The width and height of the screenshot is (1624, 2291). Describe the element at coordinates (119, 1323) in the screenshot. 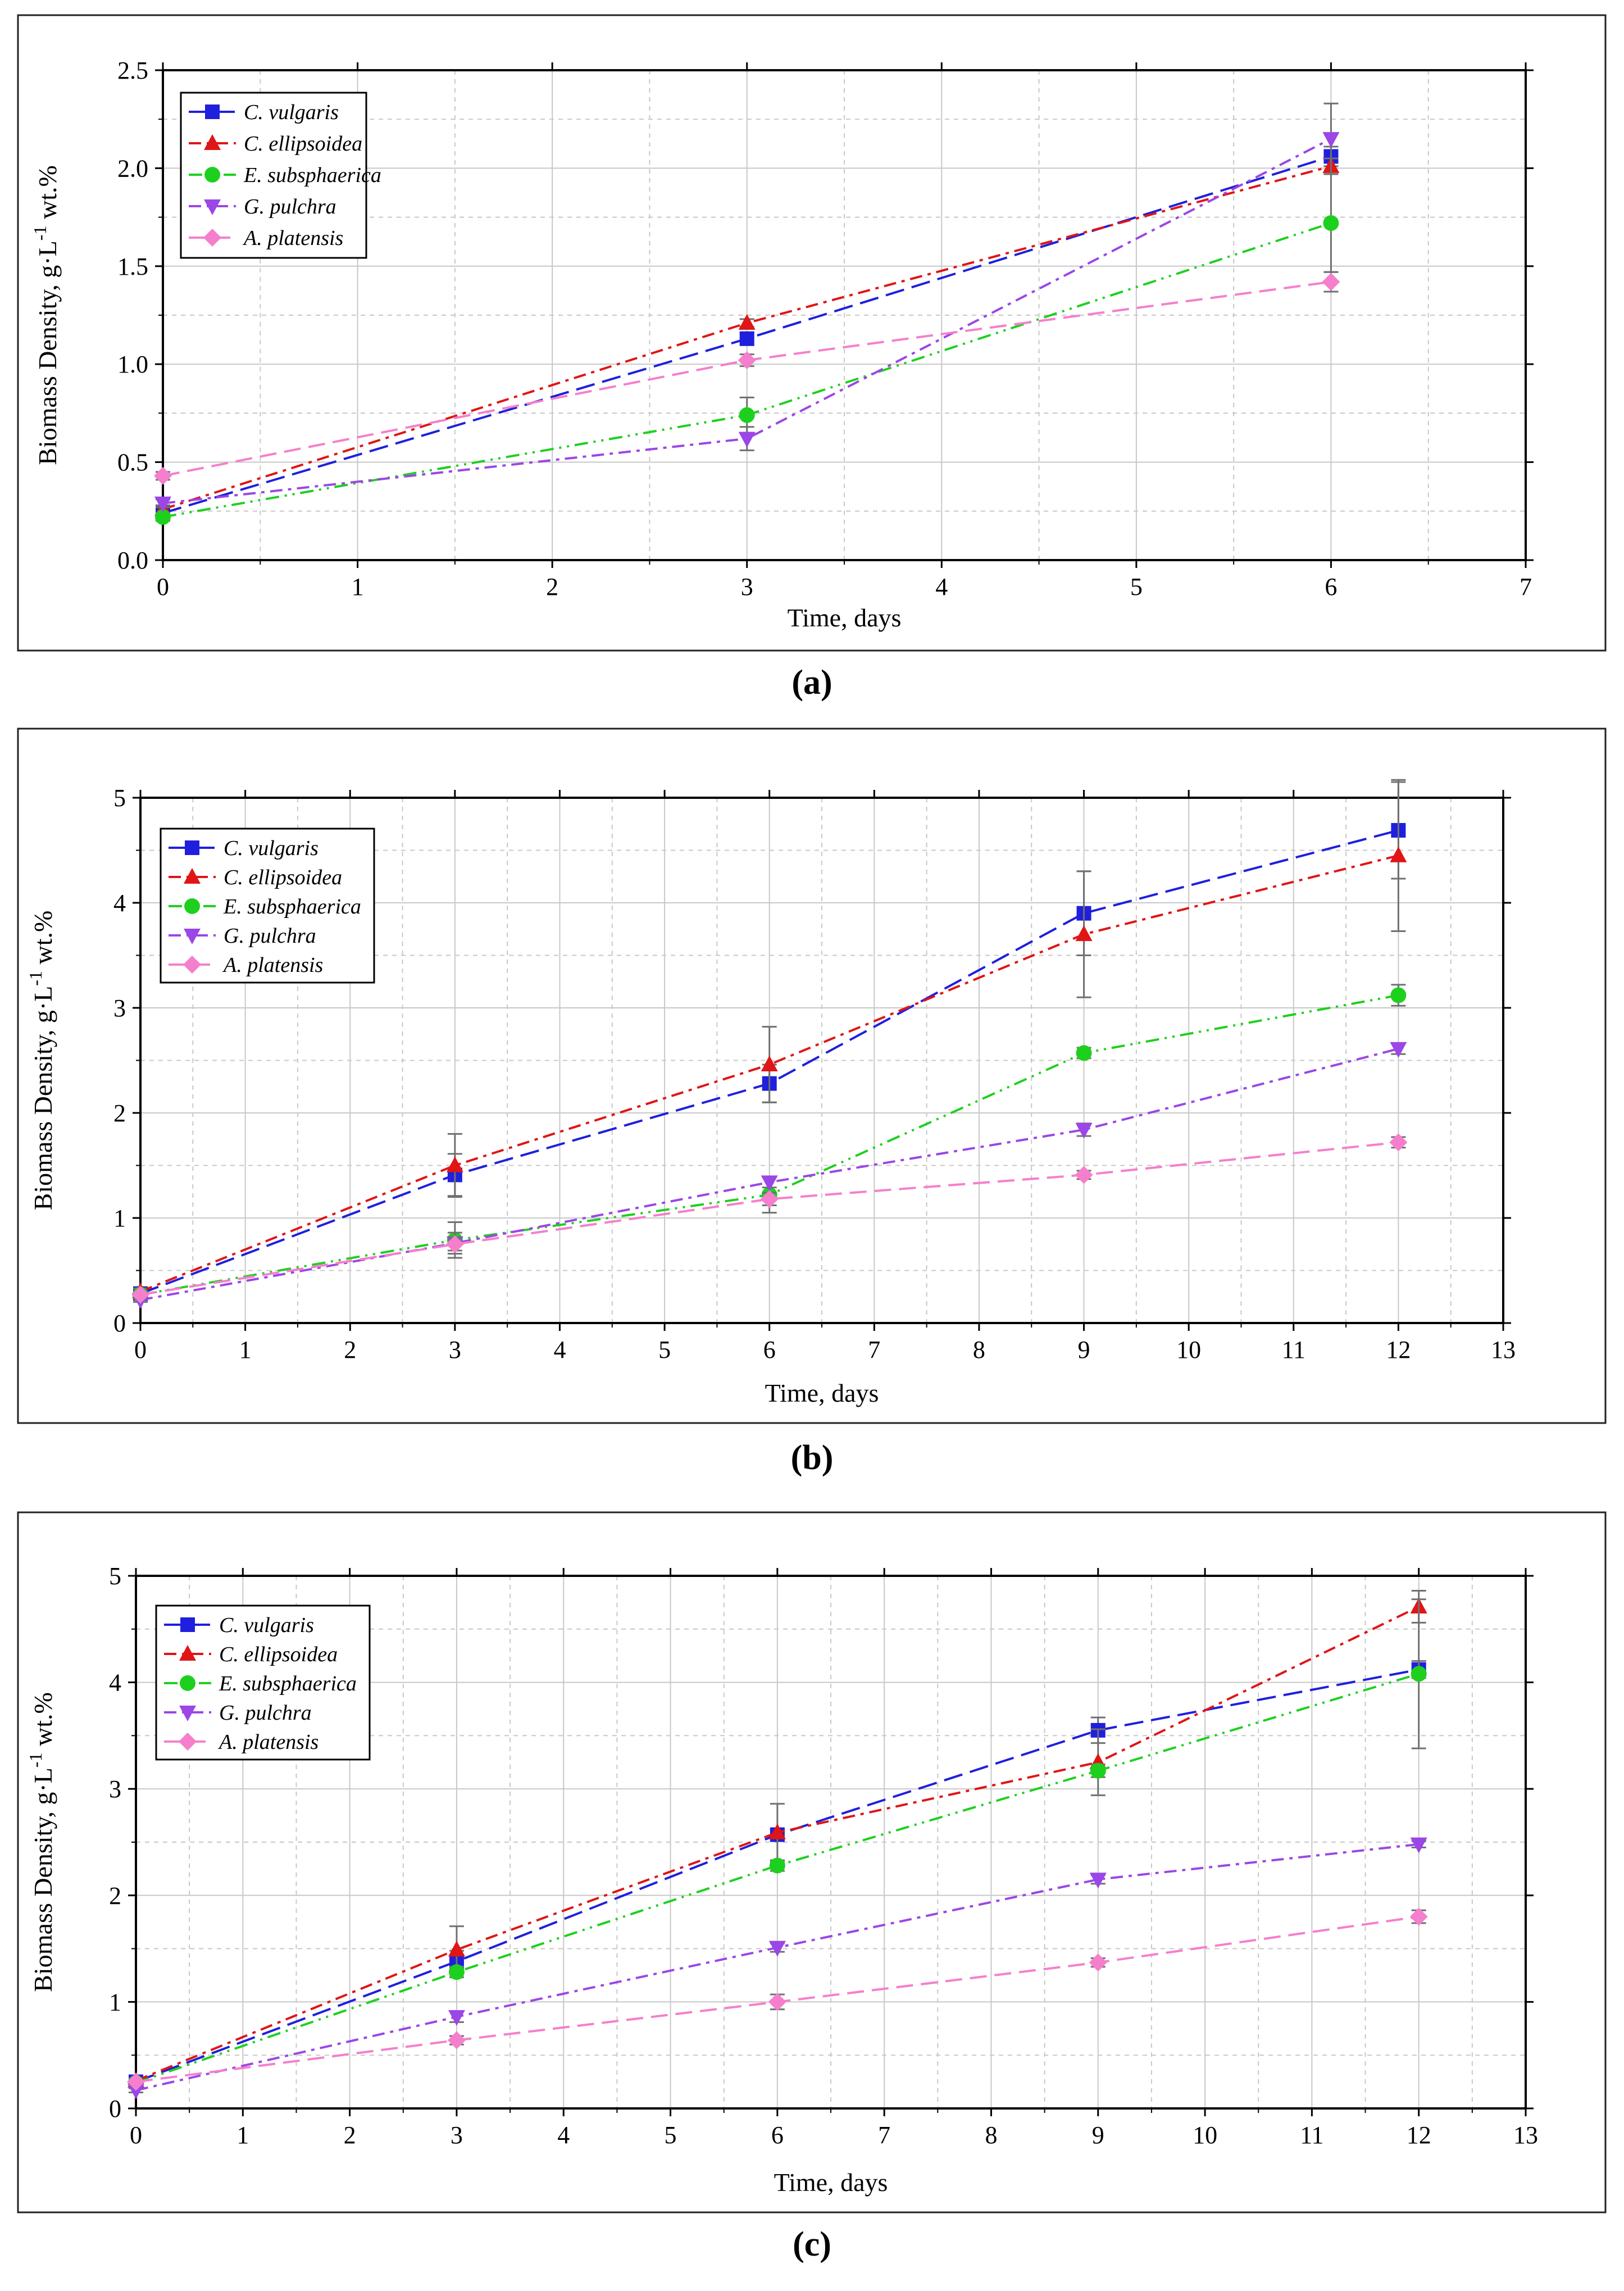

I see `y-tick-label: 0` at that location.